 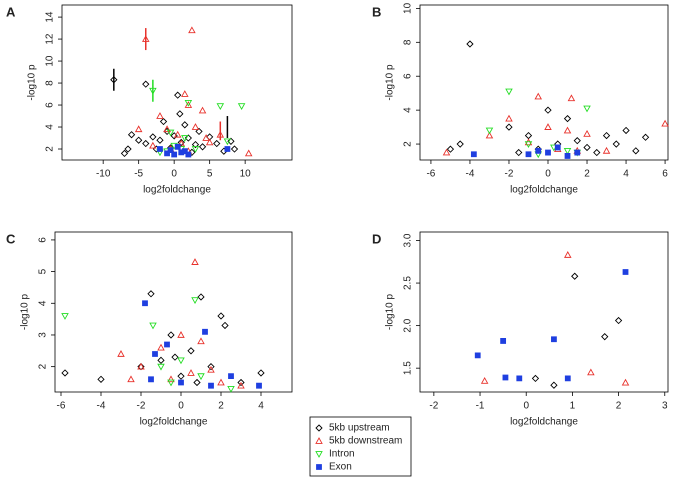 What do you see at coordinates (246, 174) in the screenshot?
I see `x-tick-label: 10` at bounding box center [246, 174].